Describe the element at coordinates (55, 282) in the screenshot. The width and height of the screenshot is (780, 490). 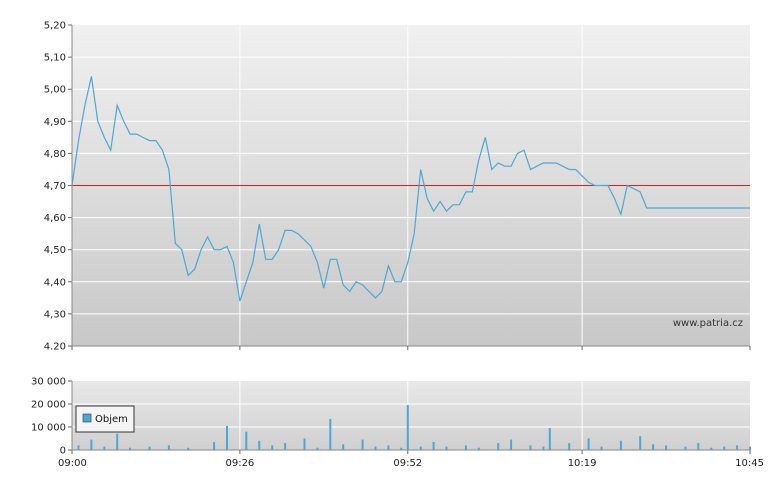
I see `price-y-tick-label: 4,40` at that location.